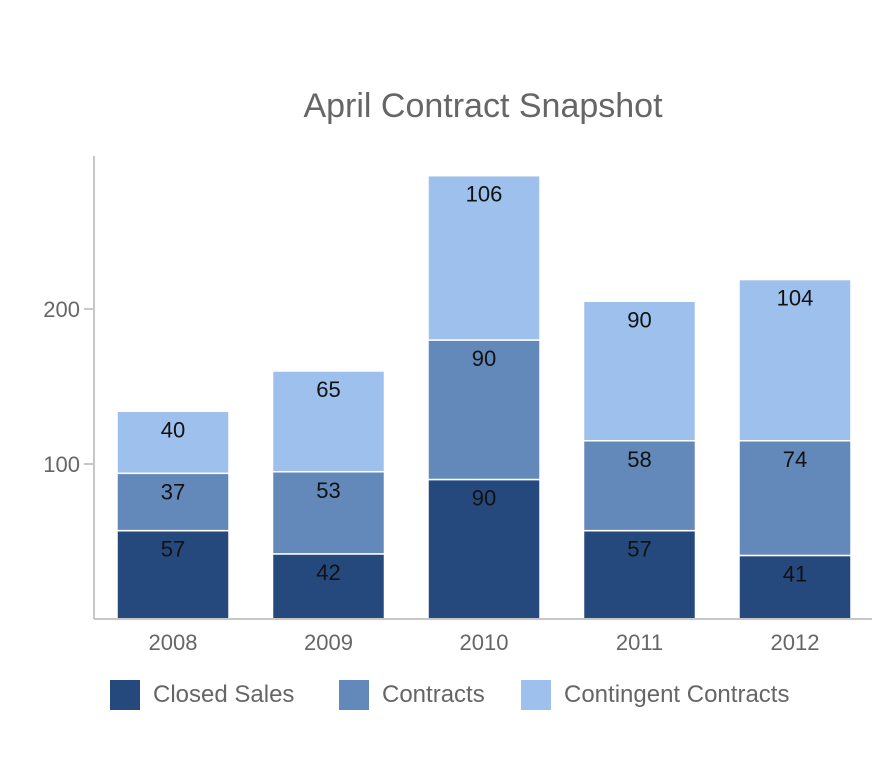 The image size is (888, 768). I want to click on x-tick-label: 2008, so click(173, 642).